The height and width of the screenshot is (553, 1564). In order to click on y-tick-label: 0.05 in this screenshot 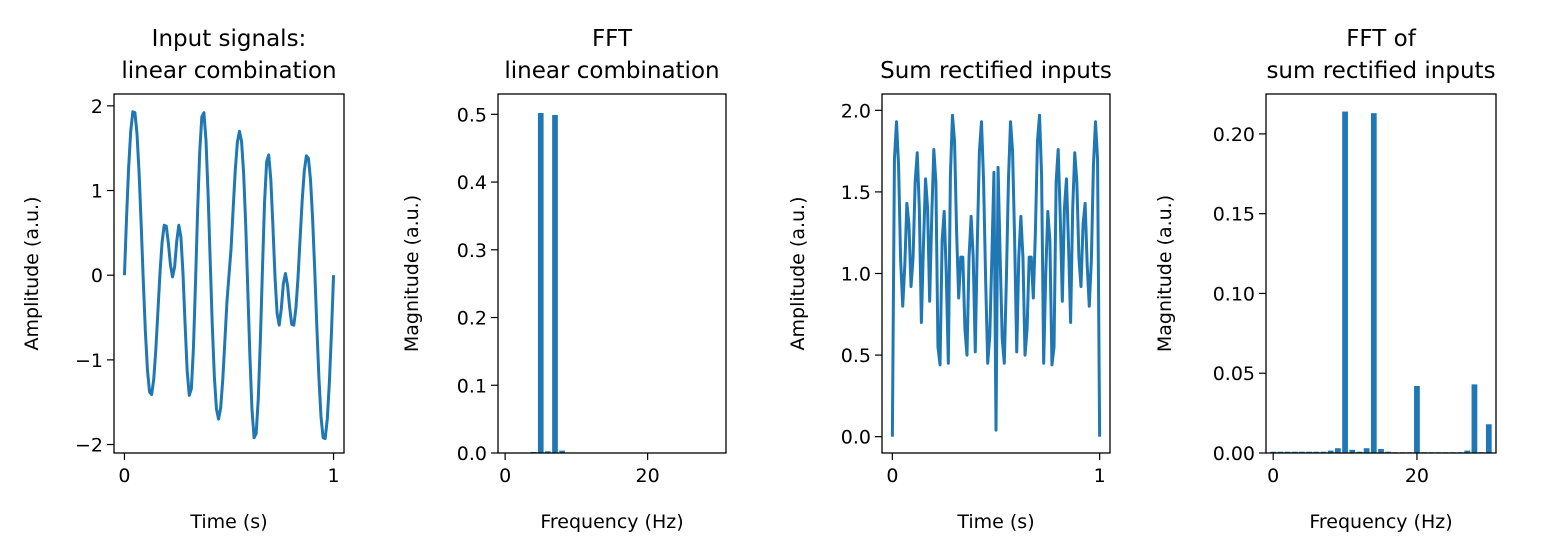, I will do `click(1234, 374)`.